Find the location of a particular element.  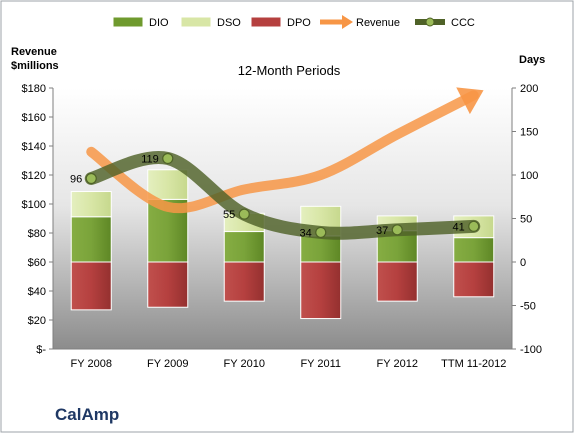

ccc-data-label: 119 is located at coordinates (150, 159).